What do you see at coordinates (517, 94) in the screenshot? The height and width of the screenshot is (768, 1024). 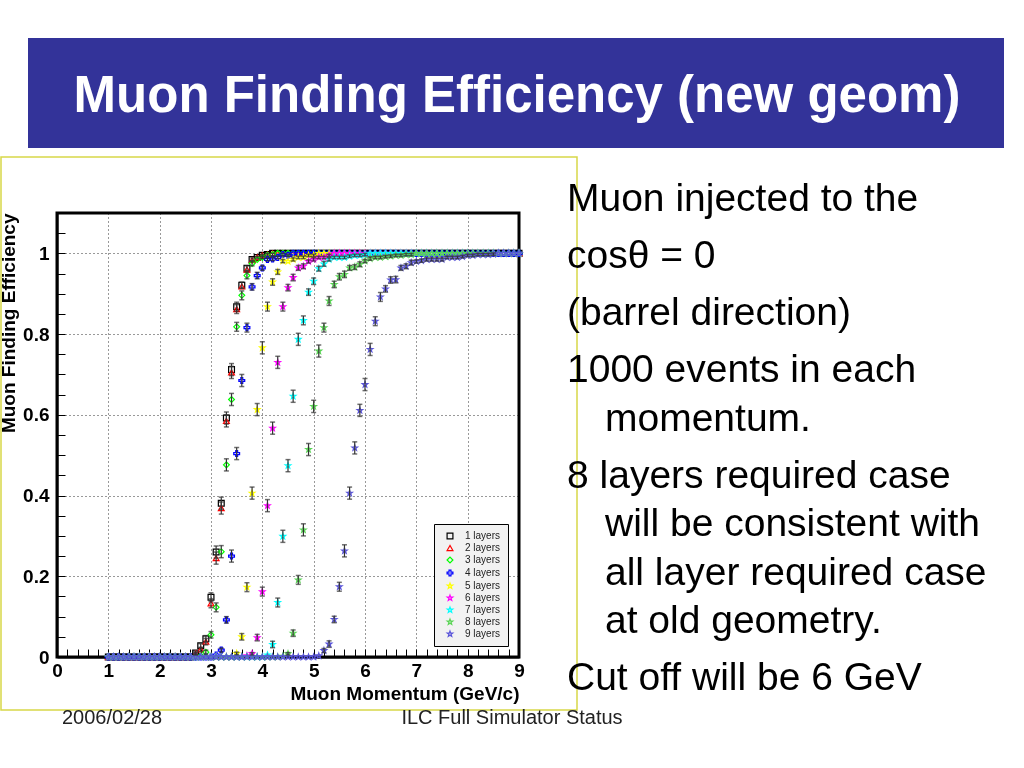 I see `chart-title: Muon Finding Efficiency (new geom)` at bounding box center [517, 94].